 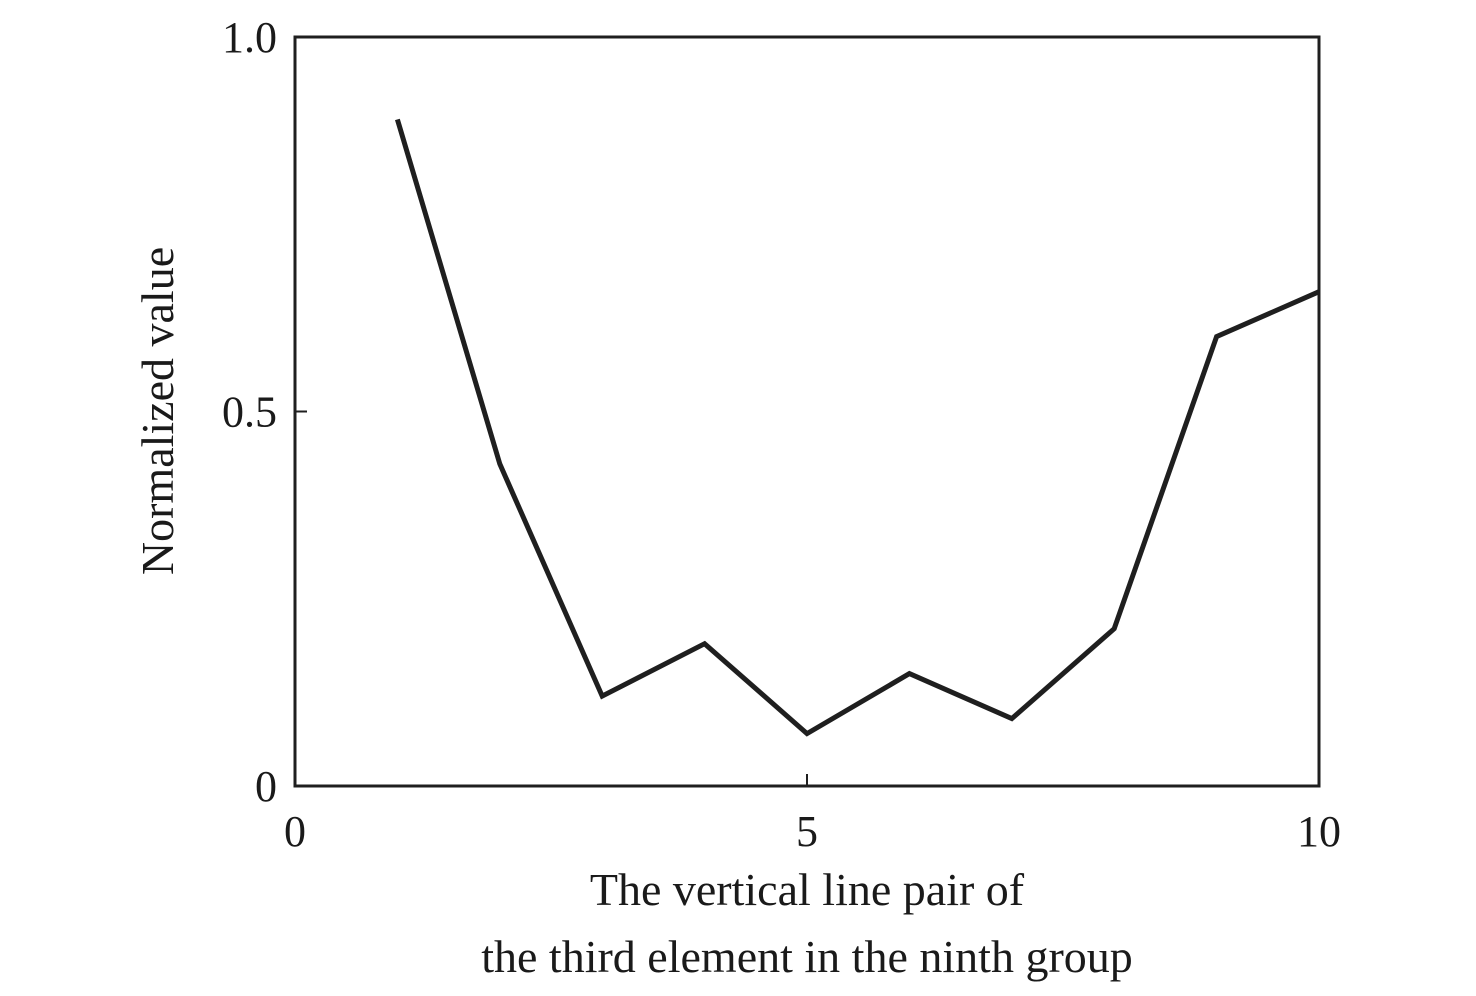 What do you see at coordinates (807, 956) in the screenshot?
I see `x-axis-title-line-2: the third element in the ninth group` at bounding box center [807, 956].